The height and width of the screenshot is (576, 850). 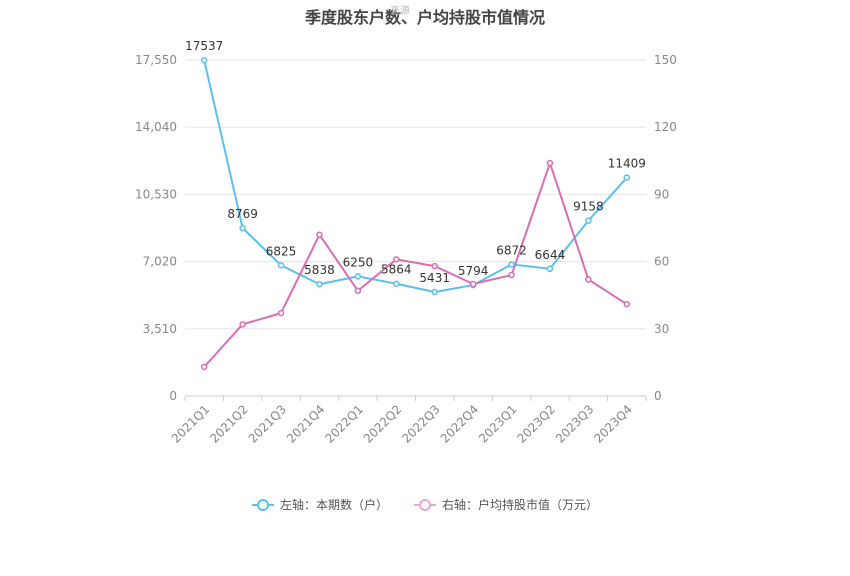 What do you see at coordinates (400, 10) in the screenshot?
I see `watermark: 来源` at bounding box center [400, 10].